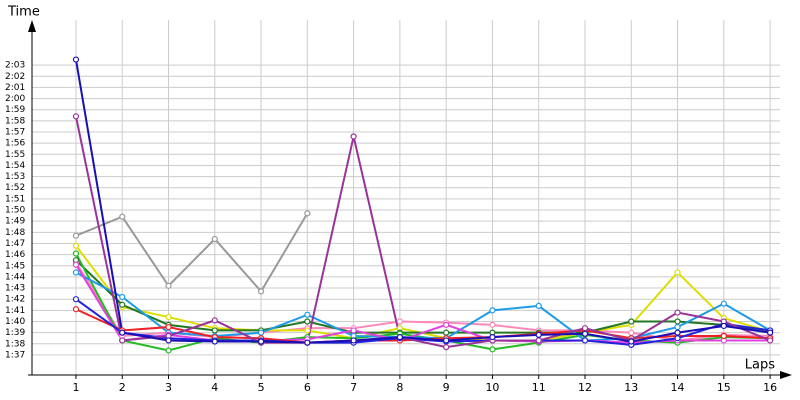  What do you see at coordinates (15, 266) in the screenshot?
I see `y-tick-label: 1:45` at bounding box center [15, 266].